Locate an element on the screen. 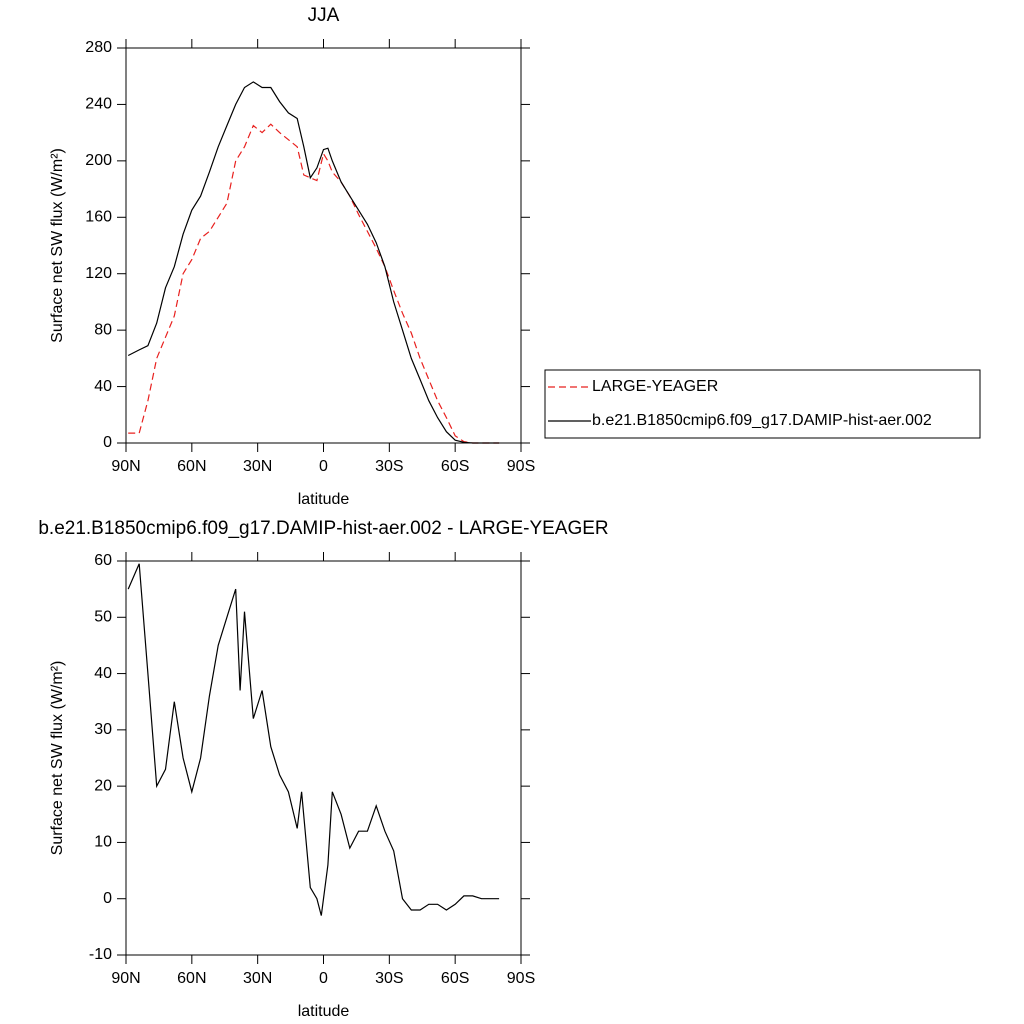 This screenshot has width=1024, height=1024. y-tick-label: 10 is located at coordinates (103, 842).